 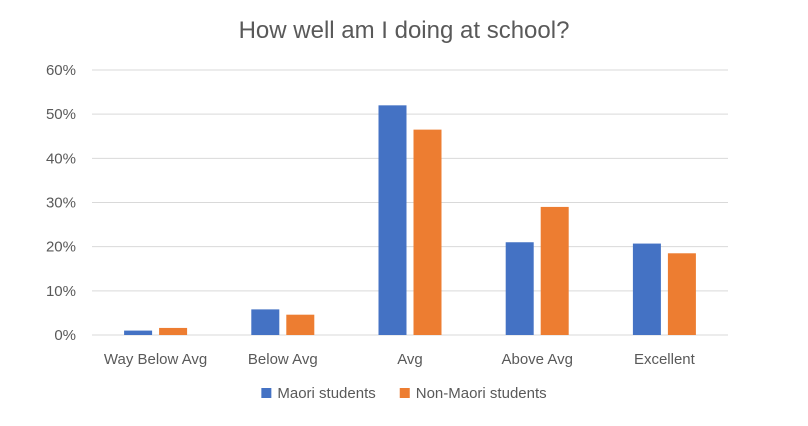 What do you see at coordinates (61, 70) in the screenshot?
I see `y-tick-label: 60%` at bounding box center [61, 70].